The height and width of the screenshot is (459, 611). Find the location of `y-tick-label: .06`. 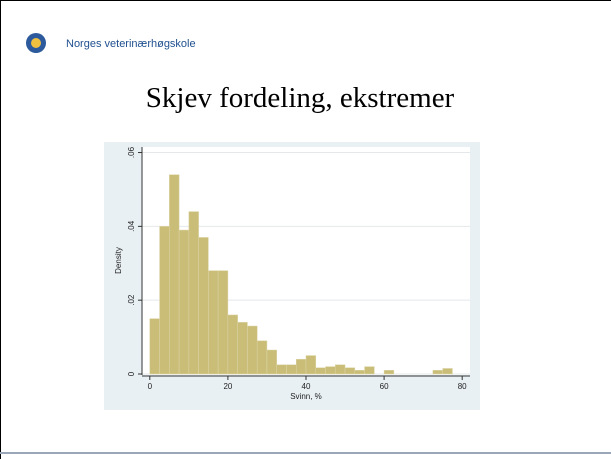

y-tick-label: .06 is located at coordinates (131, 152).